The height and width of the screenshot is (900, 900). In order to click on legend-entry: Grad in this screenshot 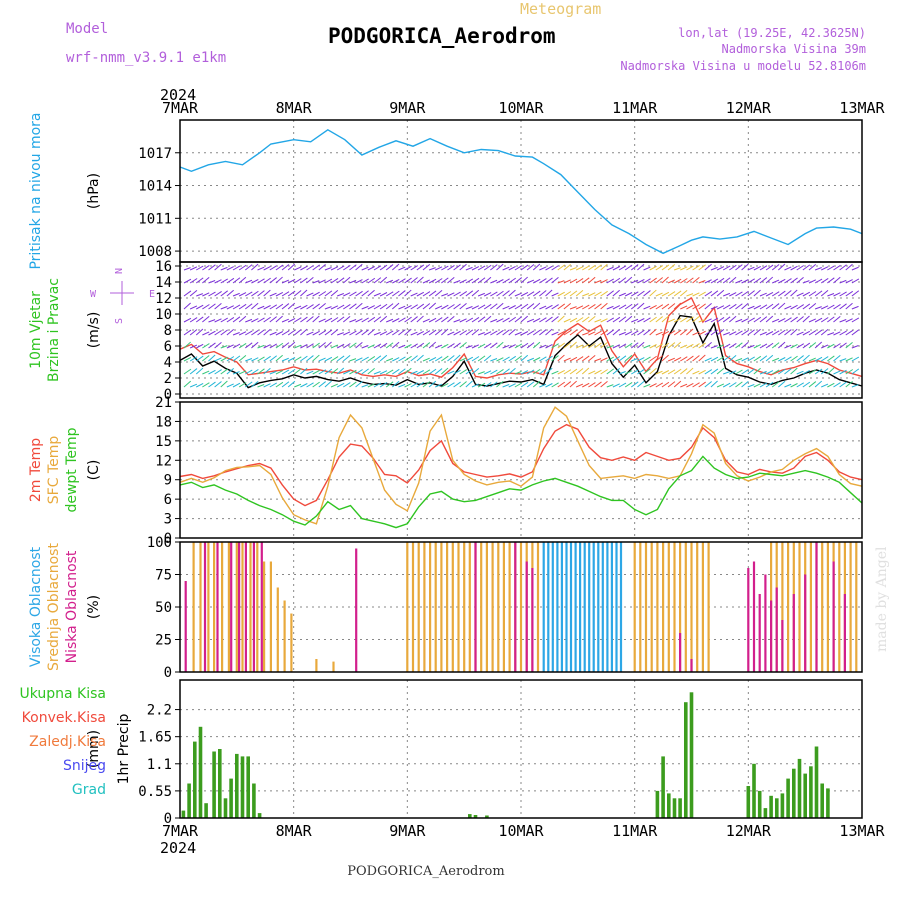, I will do `click(89, 790)`.